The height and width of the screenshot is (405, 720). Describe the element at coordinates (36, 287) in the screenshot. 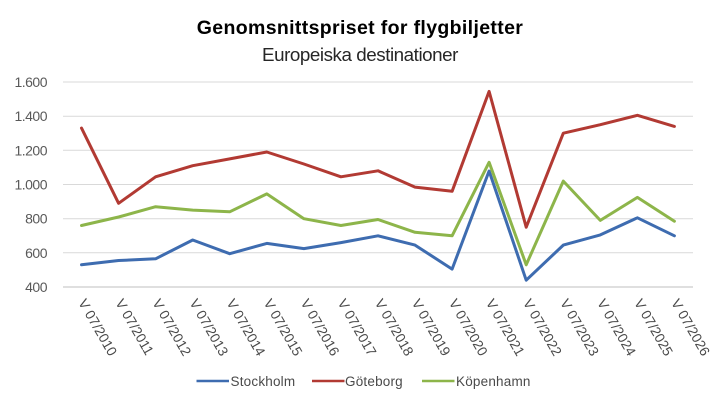

I see `svg-text: 400` at that location.